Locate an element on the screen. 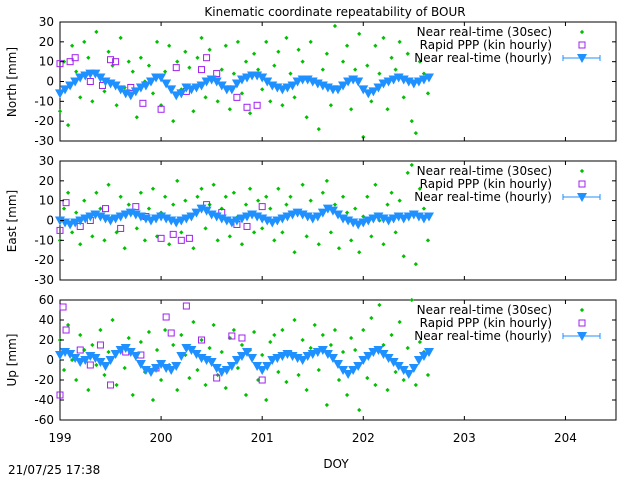  plot-marks-up is located at coordinates (244, 355).